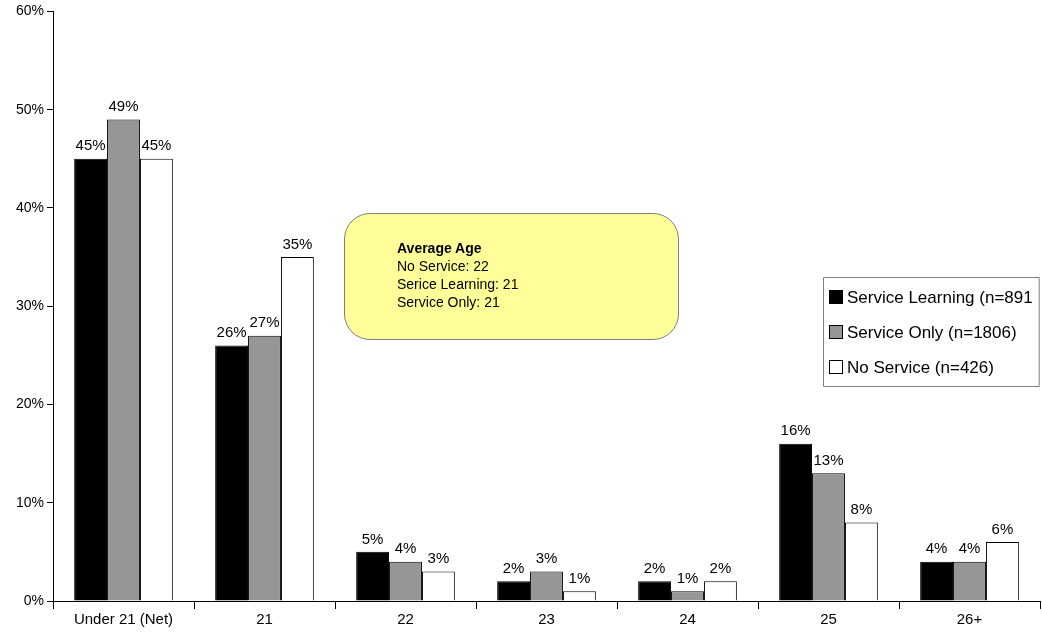 The image size is (1042, 643). I want to click on y-tick-label: 20%, so click(29, 403).